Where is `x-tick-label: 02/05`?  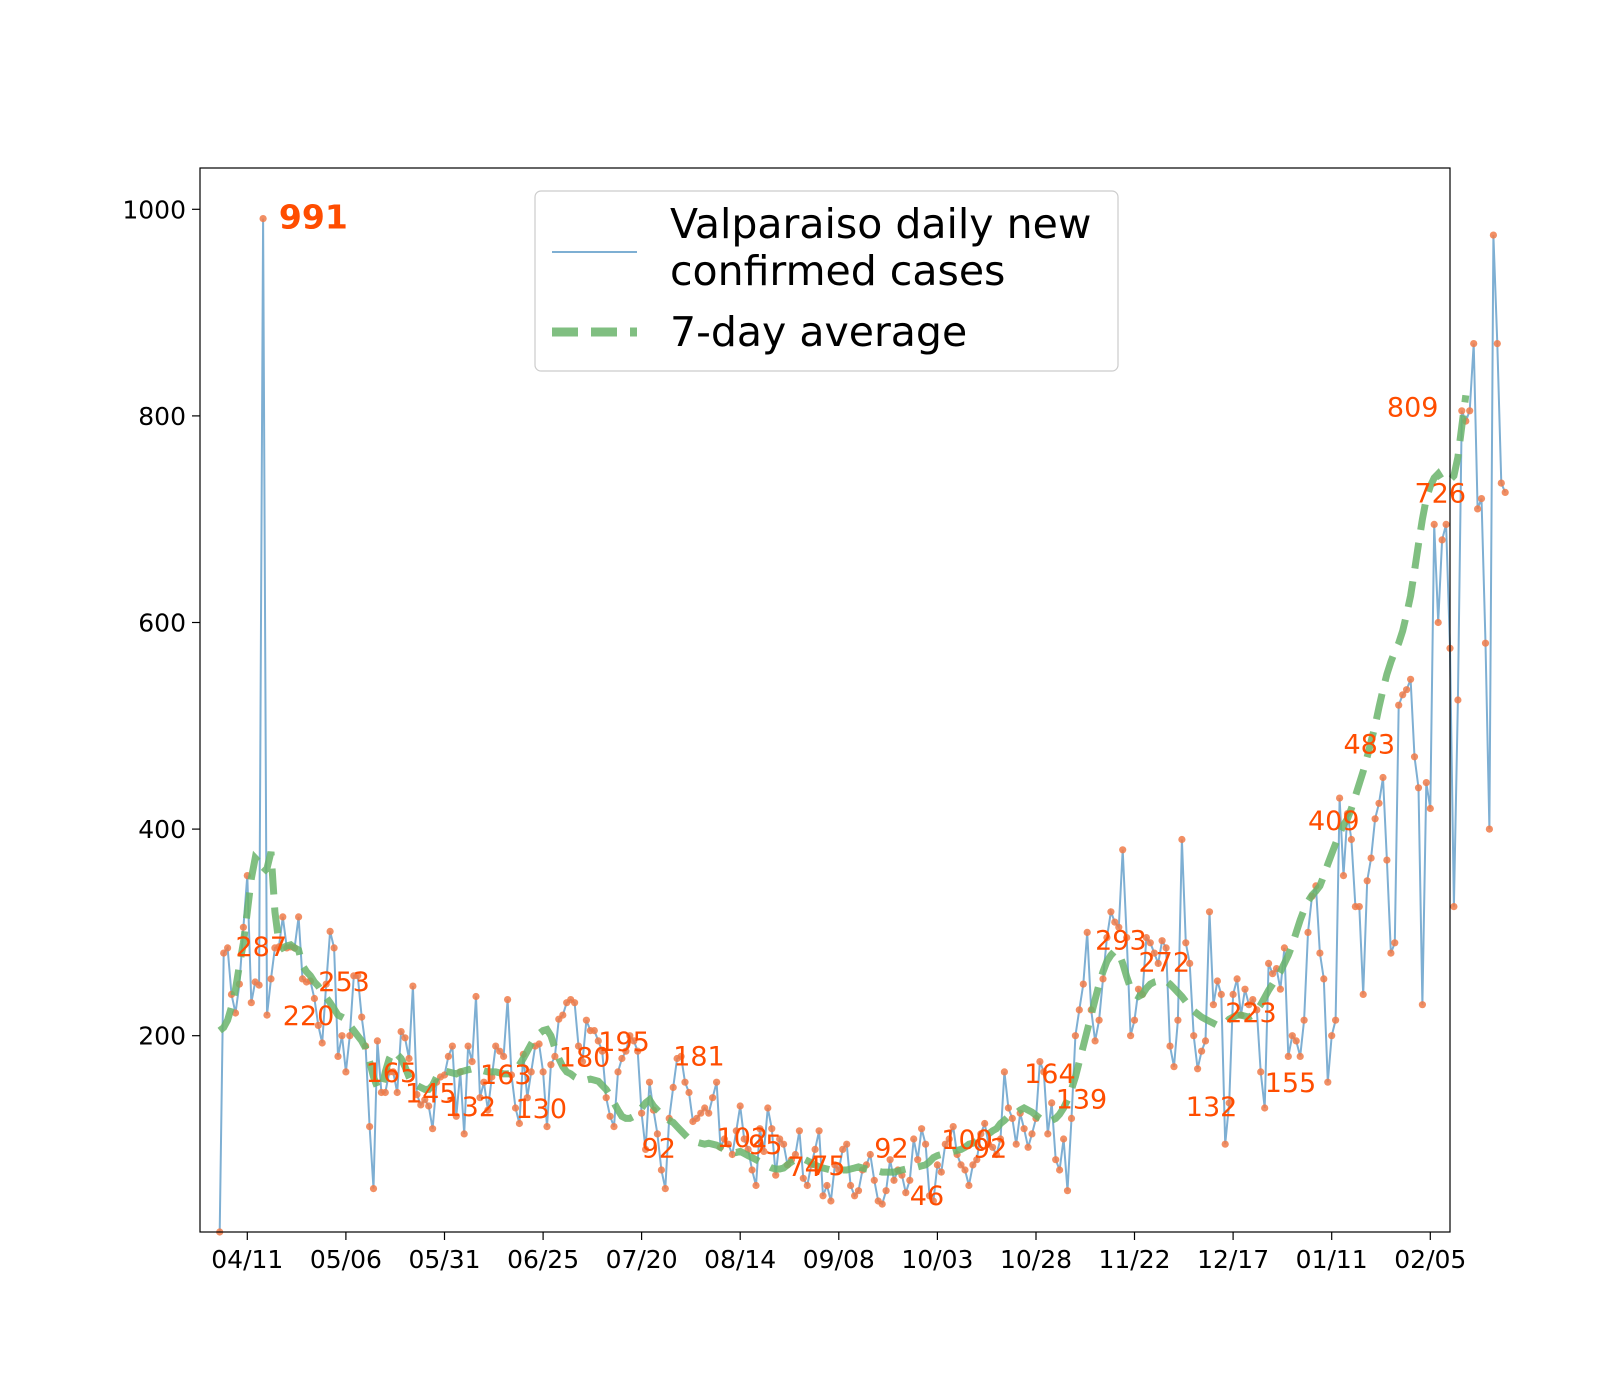 x-tick-label: 02/05 is located at coordinates (1430, 1259).